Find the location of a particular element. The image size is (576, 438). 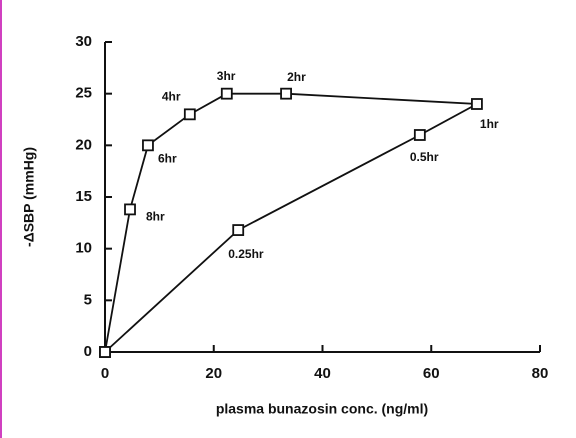

y-tick-label: 5 is located at coordinates (88, 299).